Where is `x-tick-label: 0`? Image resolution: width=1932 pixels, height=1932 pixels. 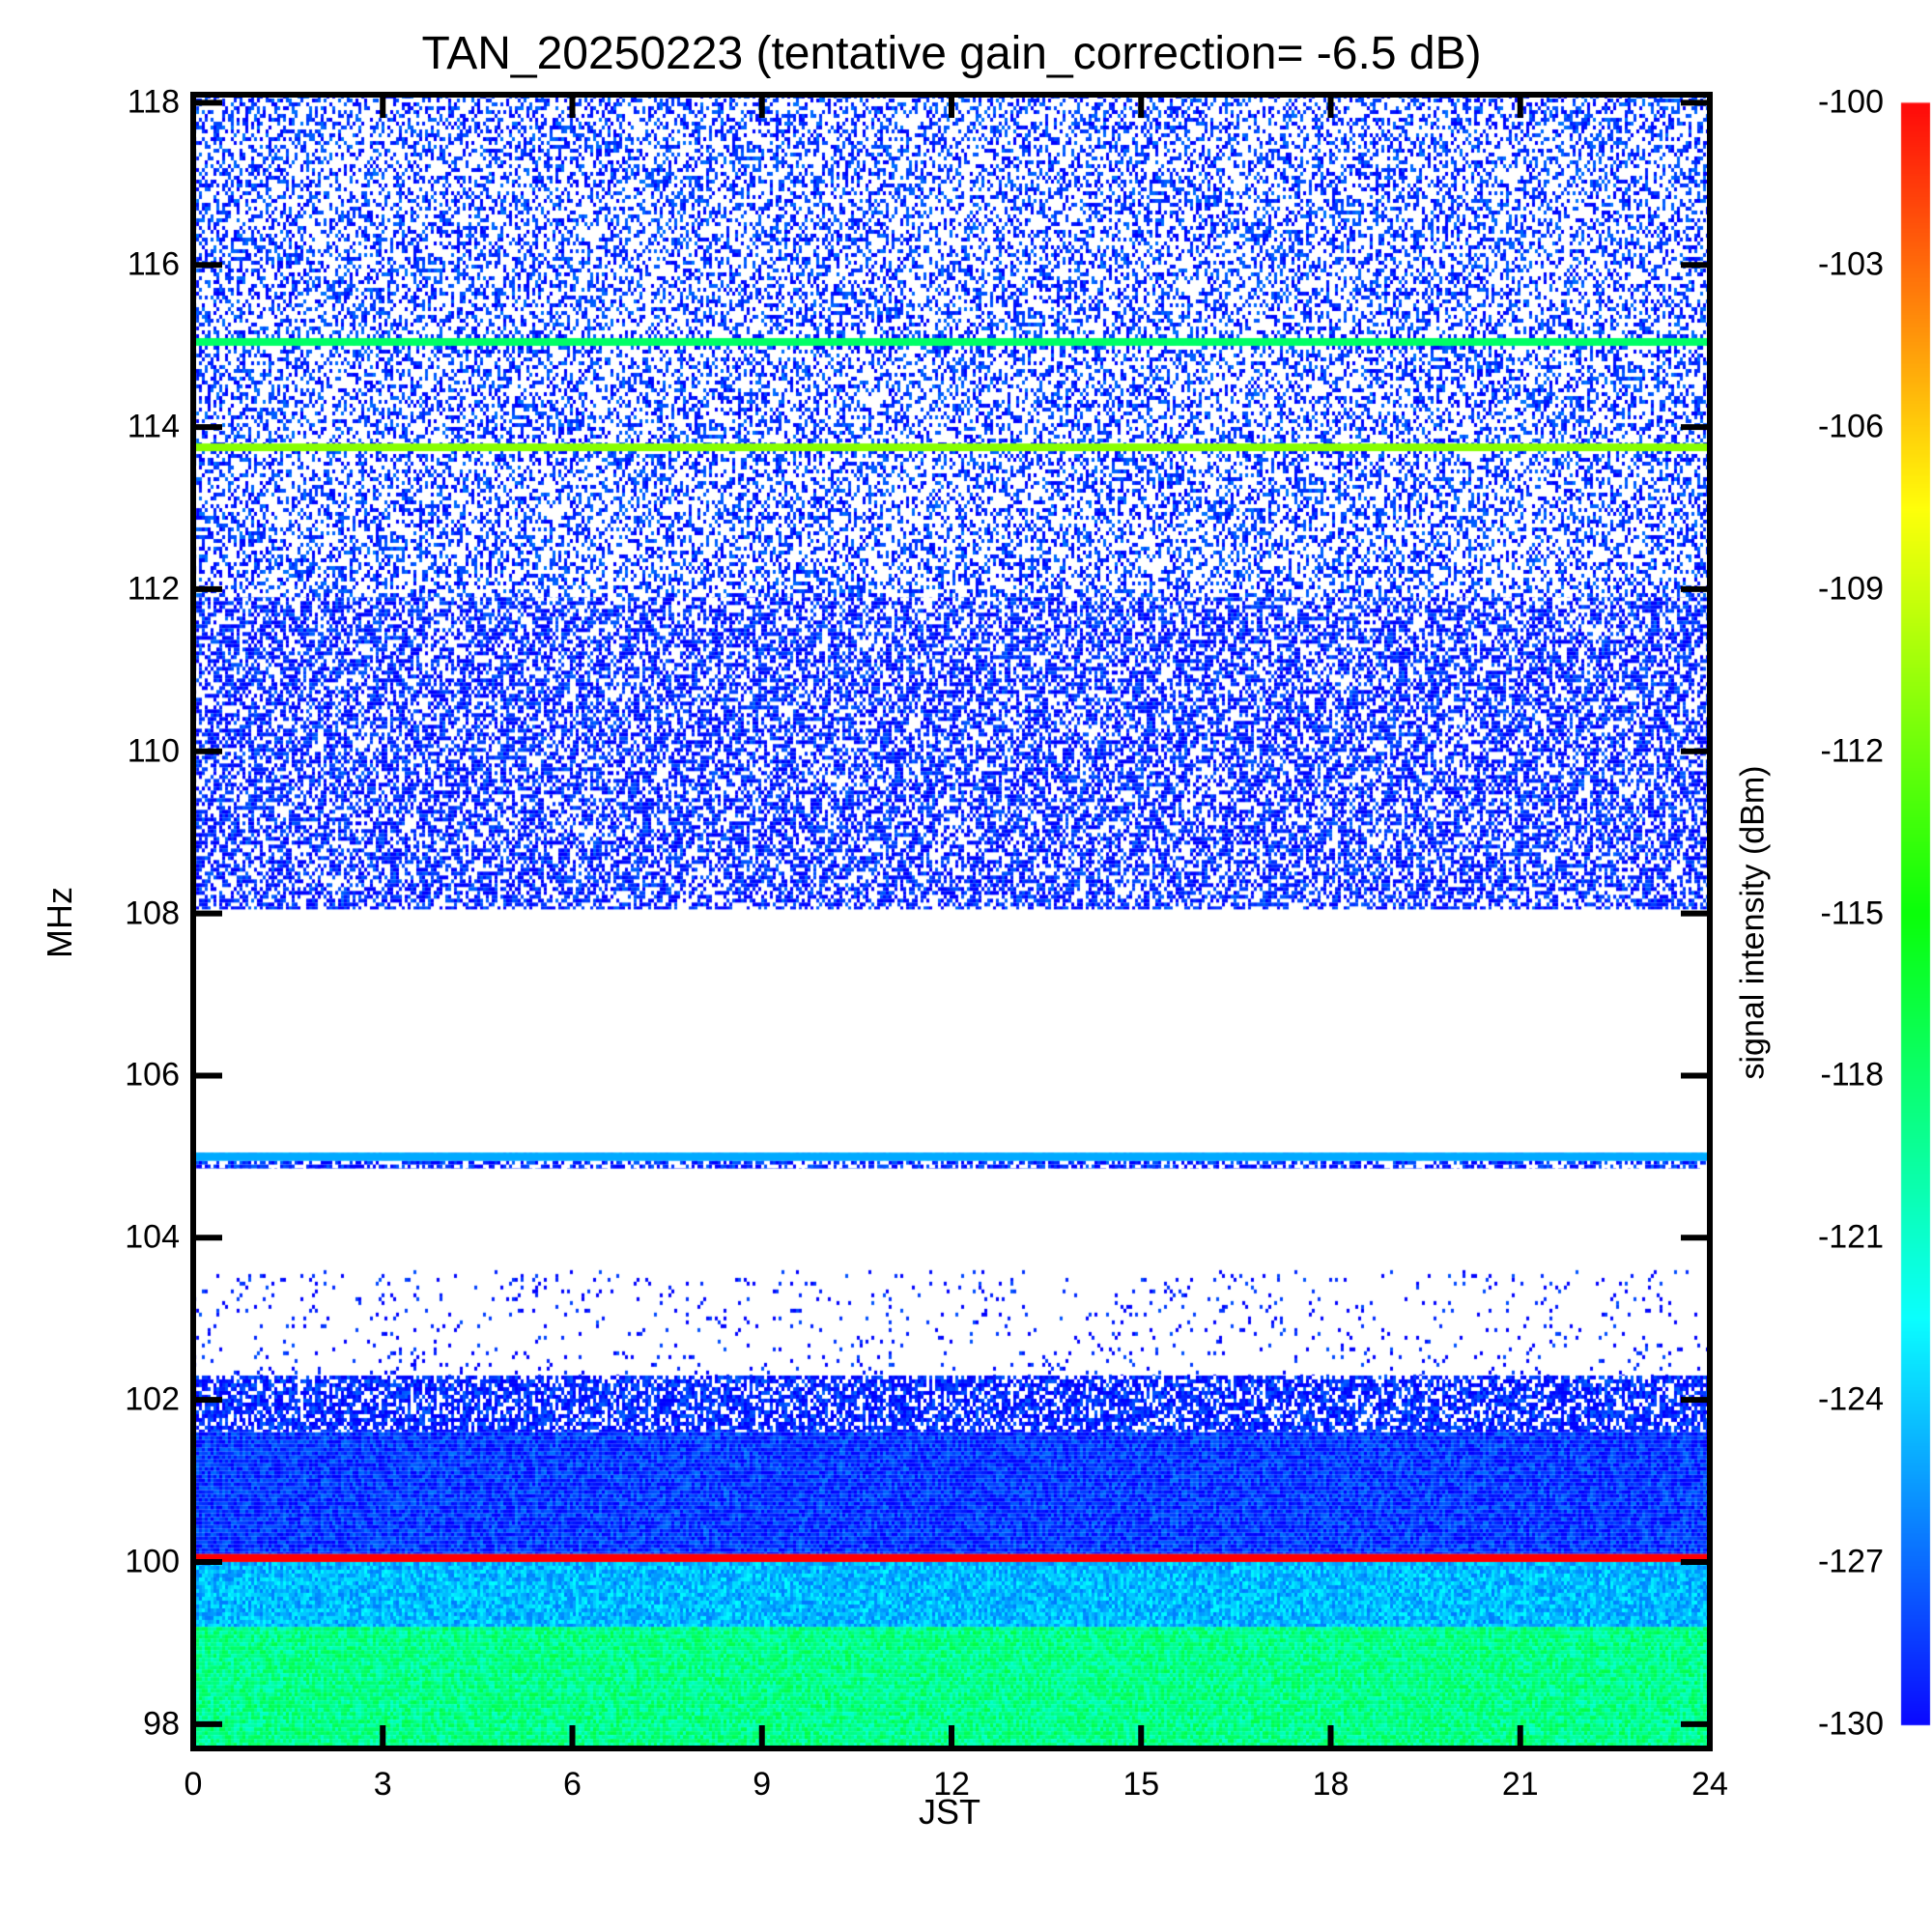 x-tick-label: 0 is located at coordinates (193, 1784).